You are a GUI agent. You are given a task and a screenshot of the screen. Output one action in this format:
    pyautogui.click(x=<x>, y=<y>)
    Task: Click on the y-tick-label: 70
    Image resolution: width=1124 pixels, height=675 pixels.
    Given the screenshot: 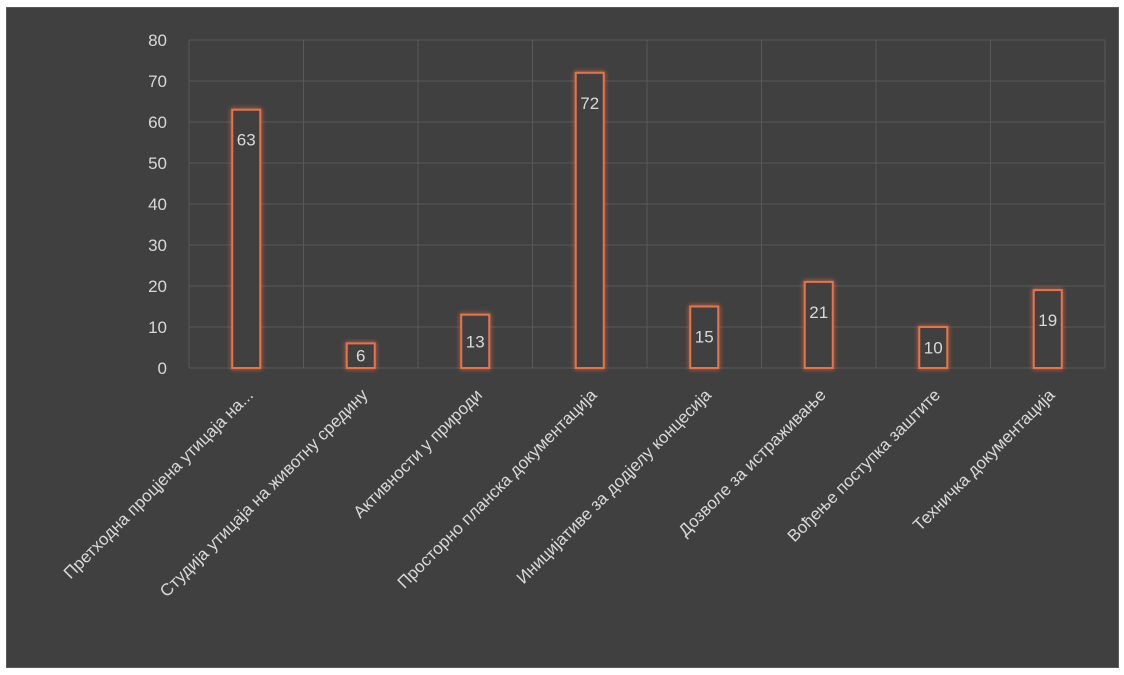 What is the action you would take?
    pyautogui.click(x=157, y=81)
    